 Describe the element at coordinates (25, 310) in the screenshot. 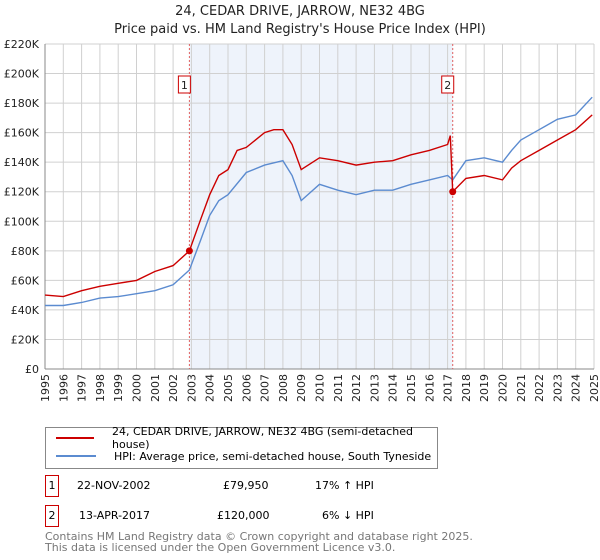

I see `y-tick-label: £40K` at that location.